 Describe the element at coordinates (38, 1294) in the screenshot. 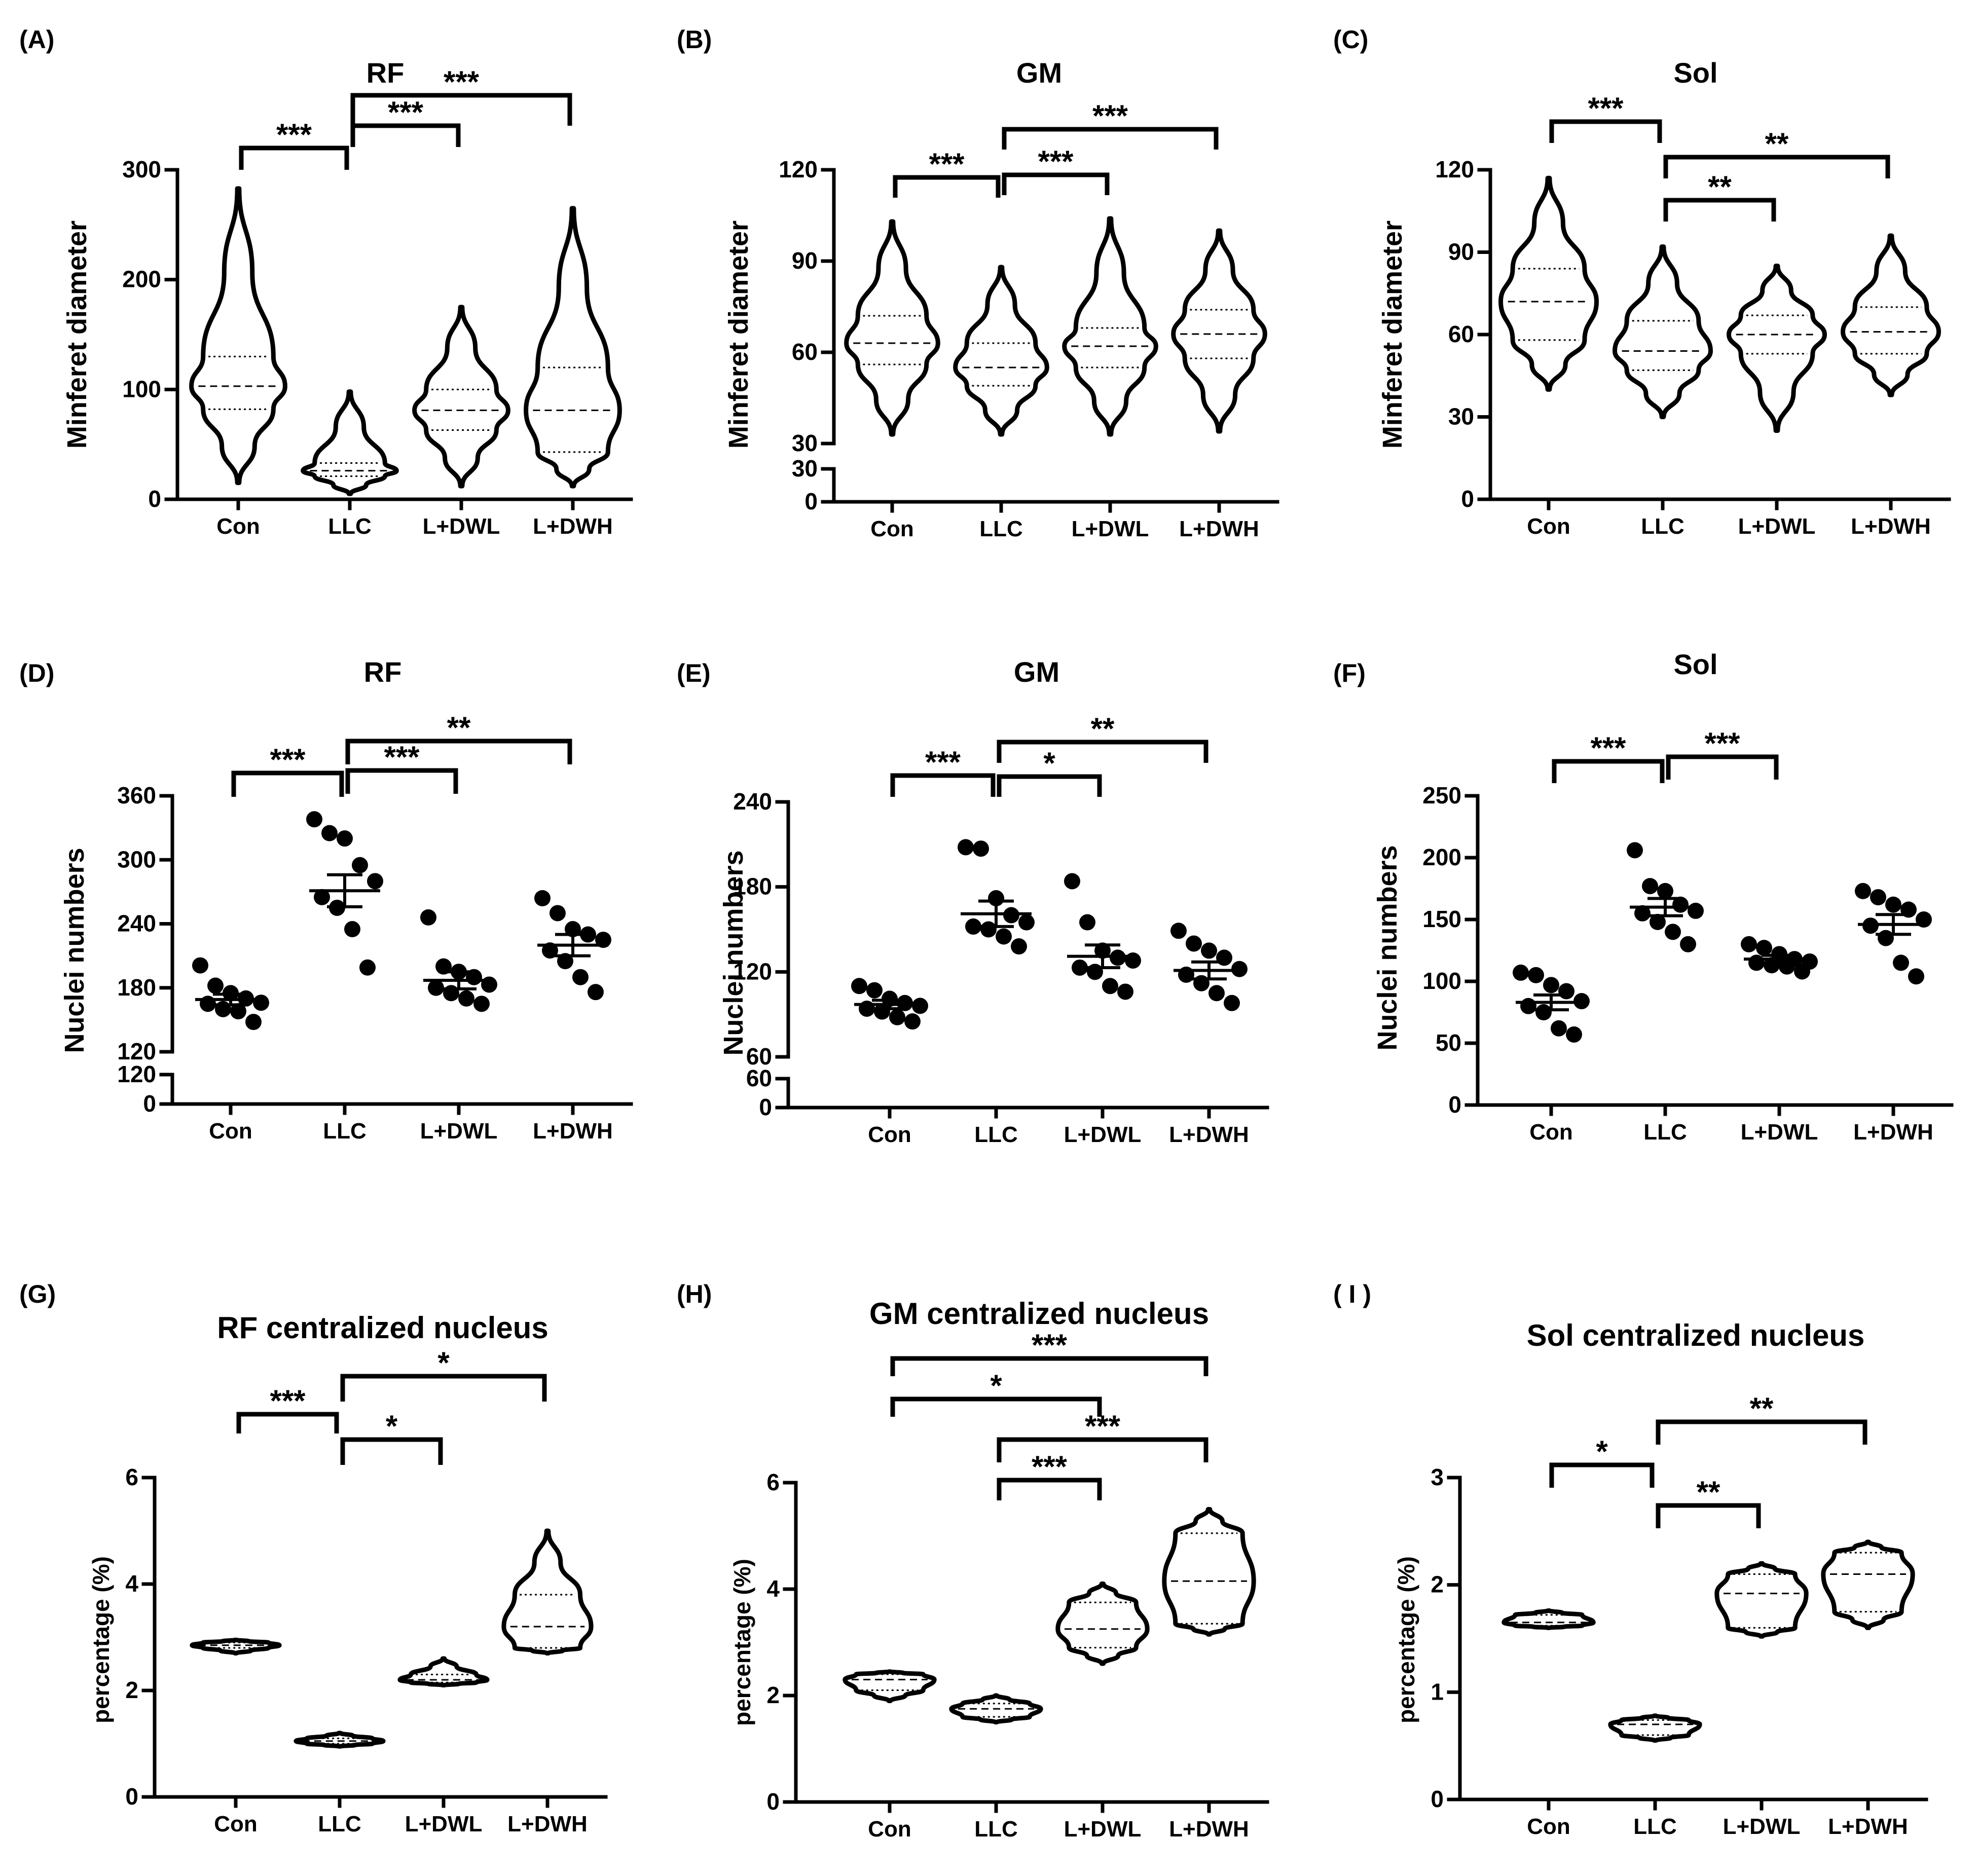

I see `panel-label: (G)` at that location.